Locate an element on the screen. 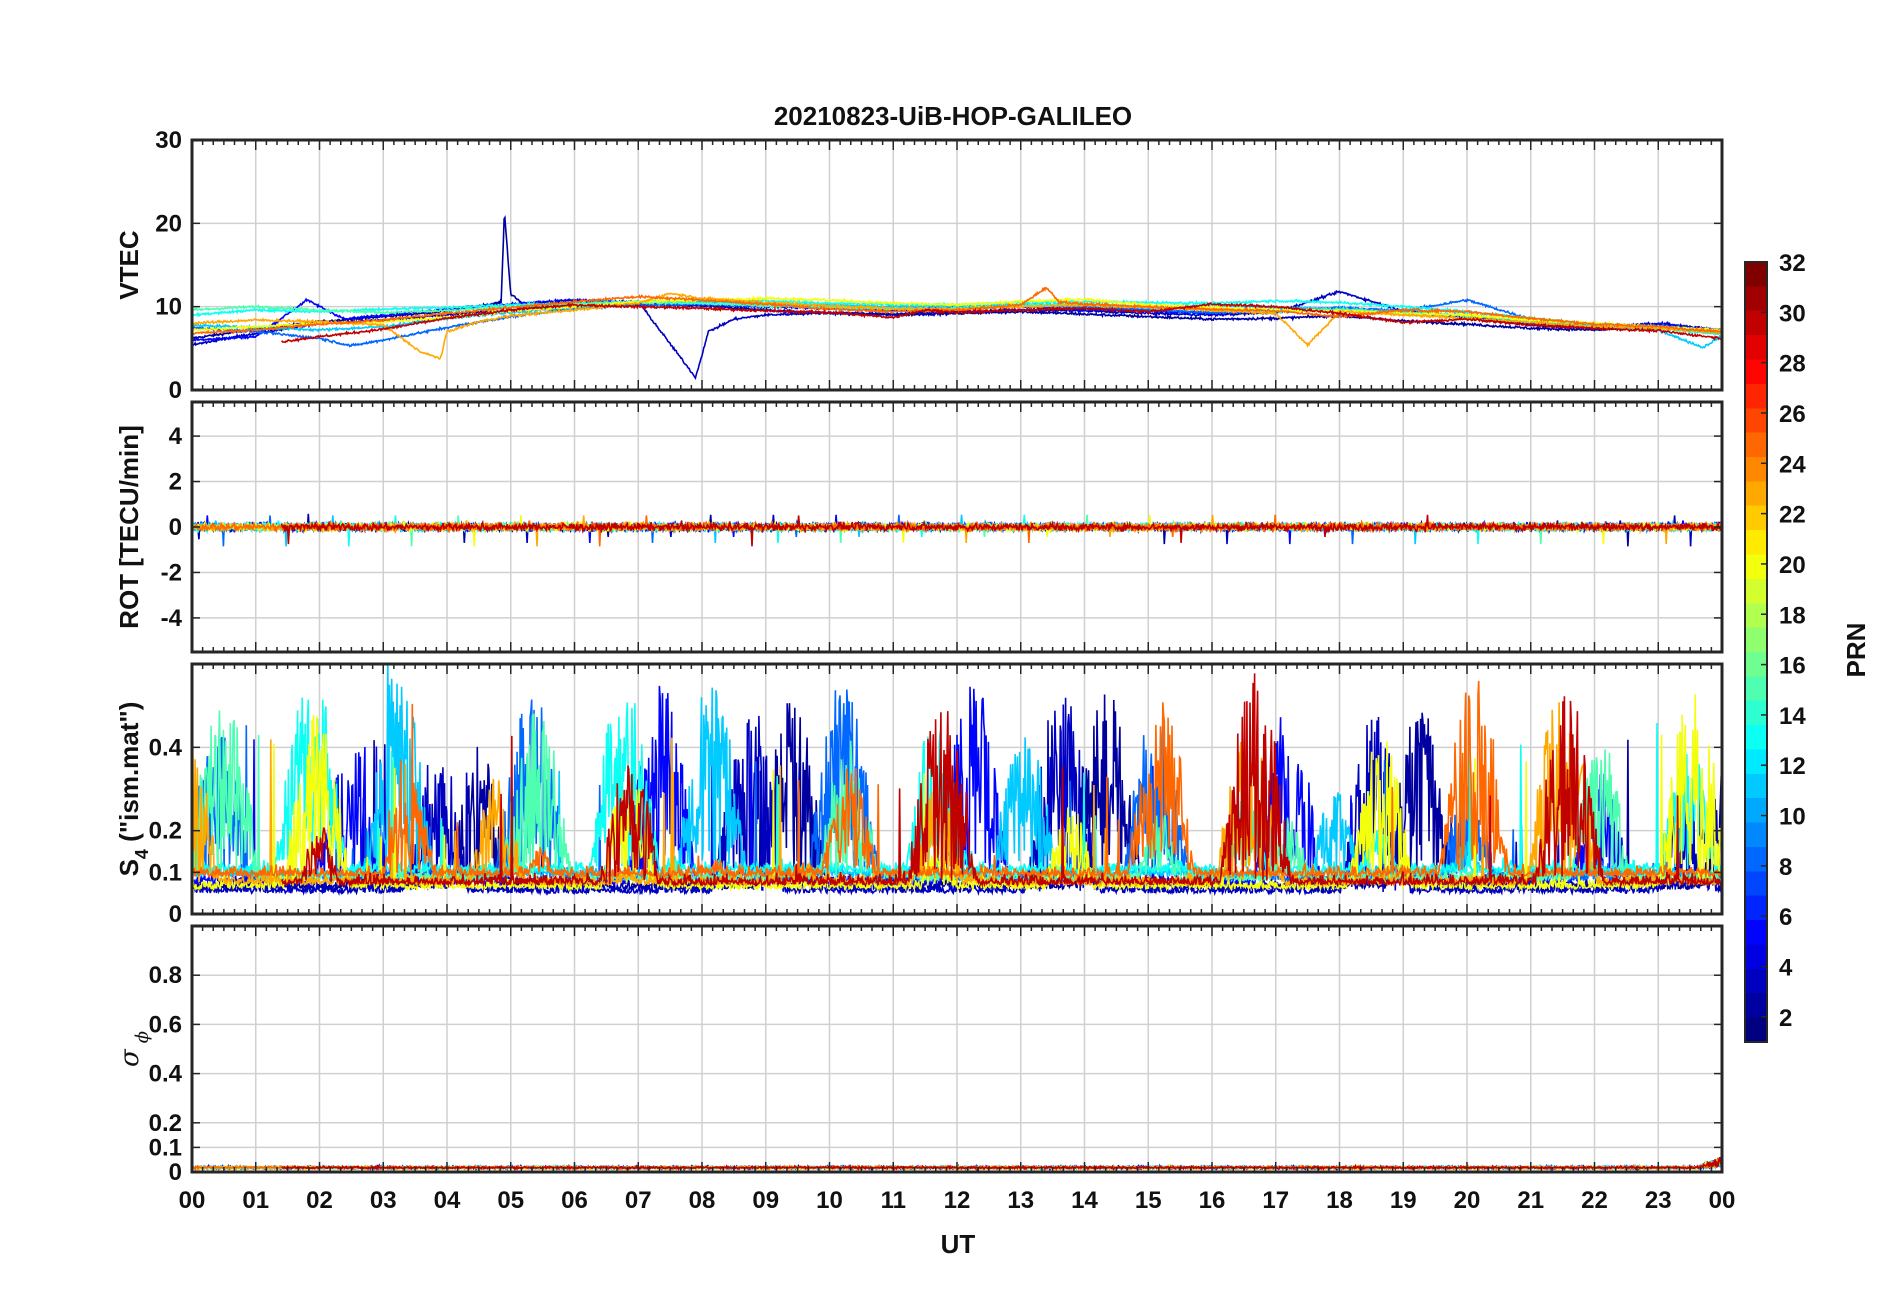 This screenshot has width=1902, height=1292. colorbar-tick-label: 30 is located at coordinates (1792, 313).